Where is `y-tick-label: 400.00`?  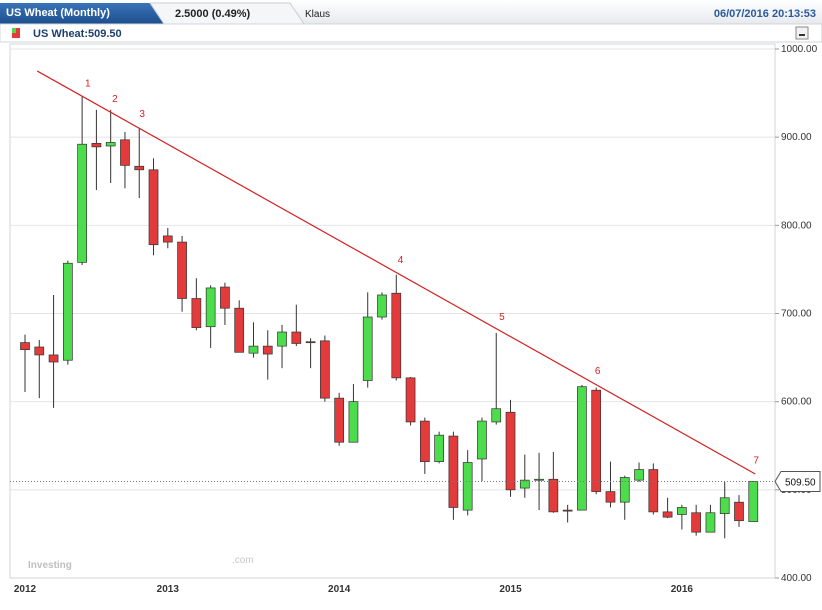 y-tick-label: 400.00 is located at coordinates (796, 578).